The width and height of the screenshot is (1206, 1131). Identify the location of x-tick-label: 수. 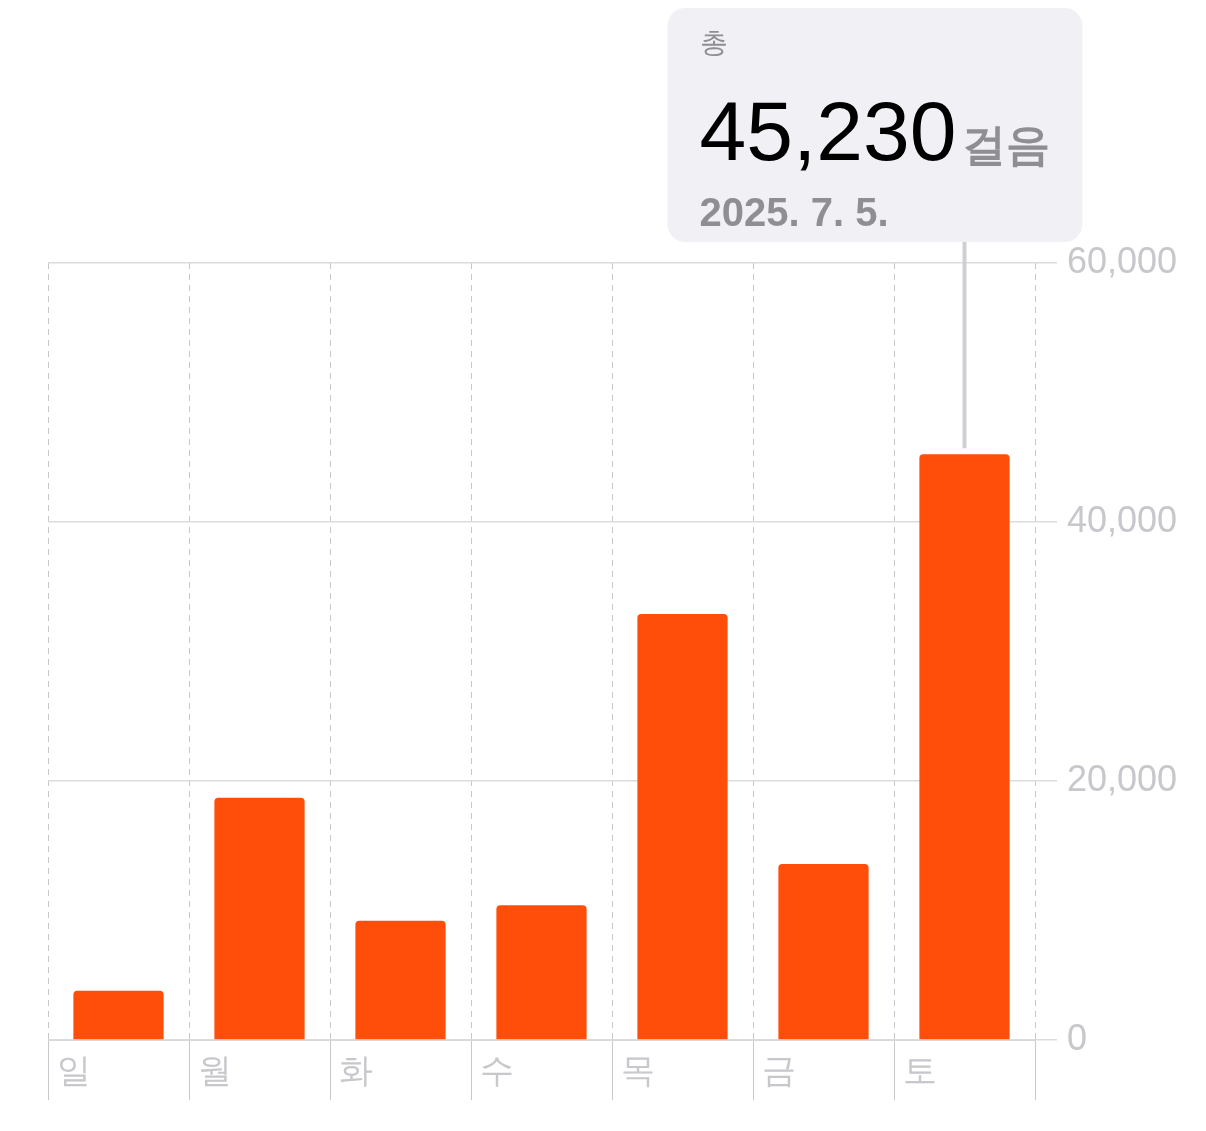
(496, 1069).